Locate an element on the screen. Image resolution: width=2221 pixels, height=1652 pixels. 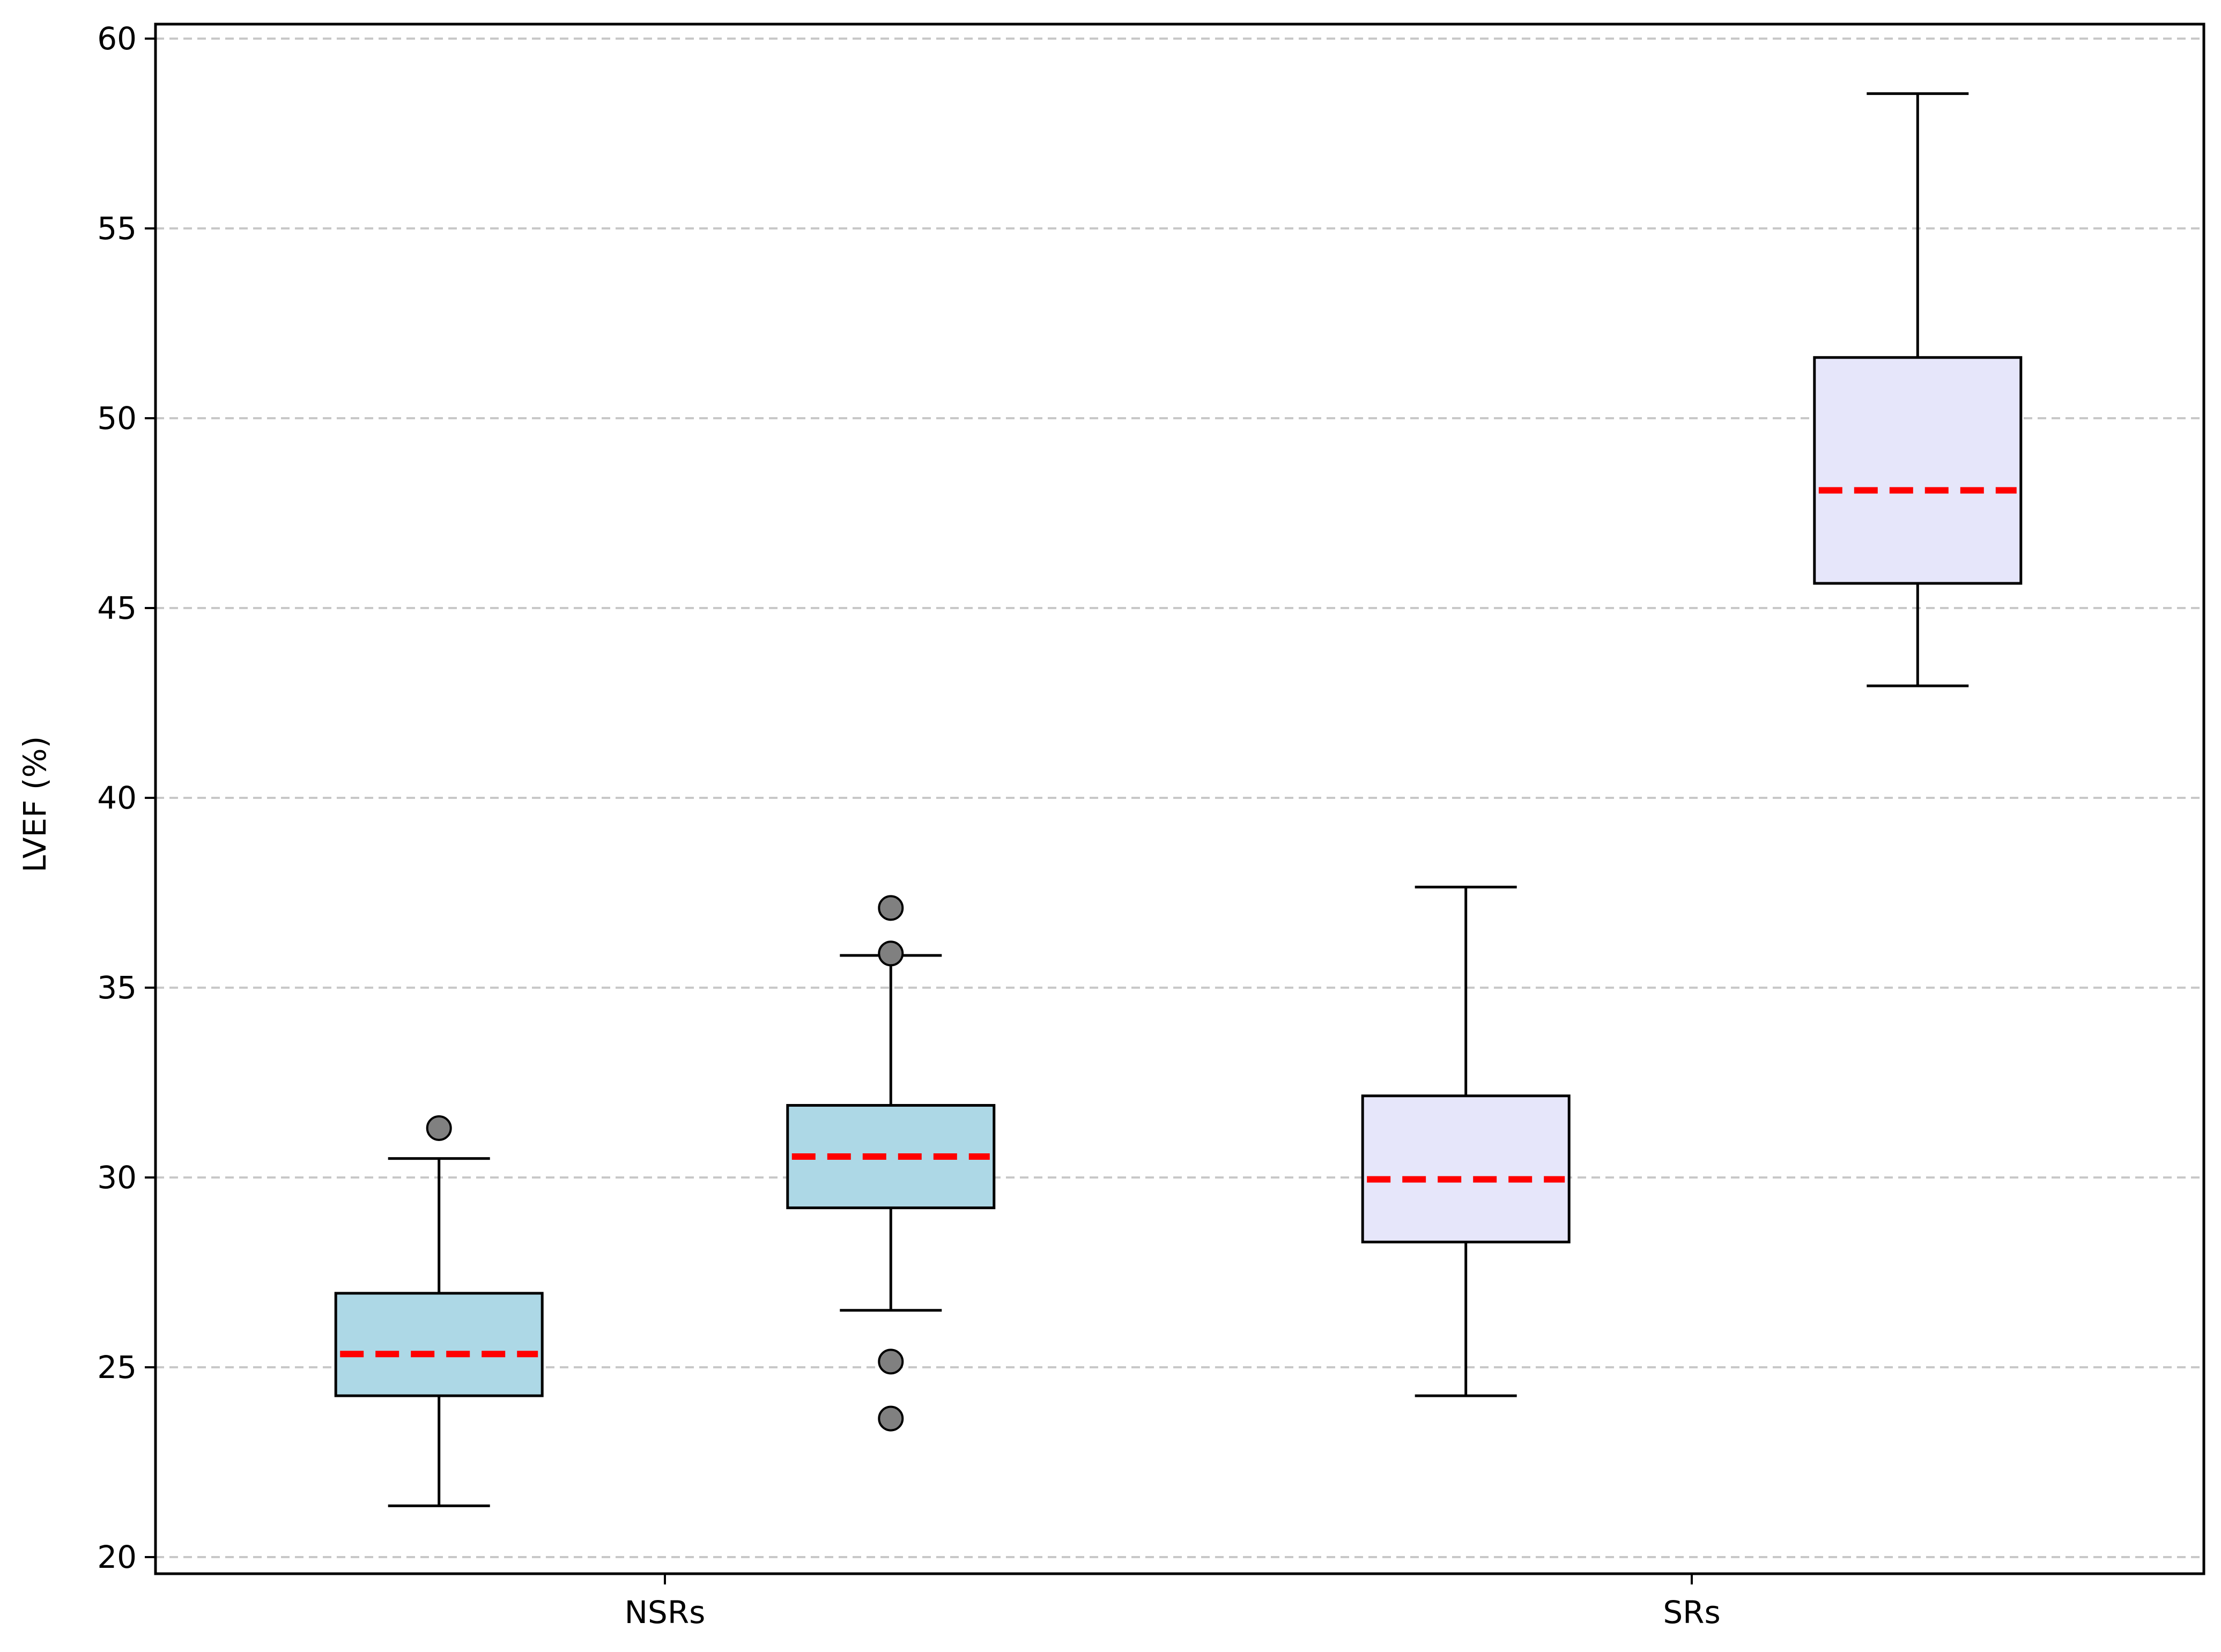
y-tick-label: 25 is located at coordinates (117, 1367).